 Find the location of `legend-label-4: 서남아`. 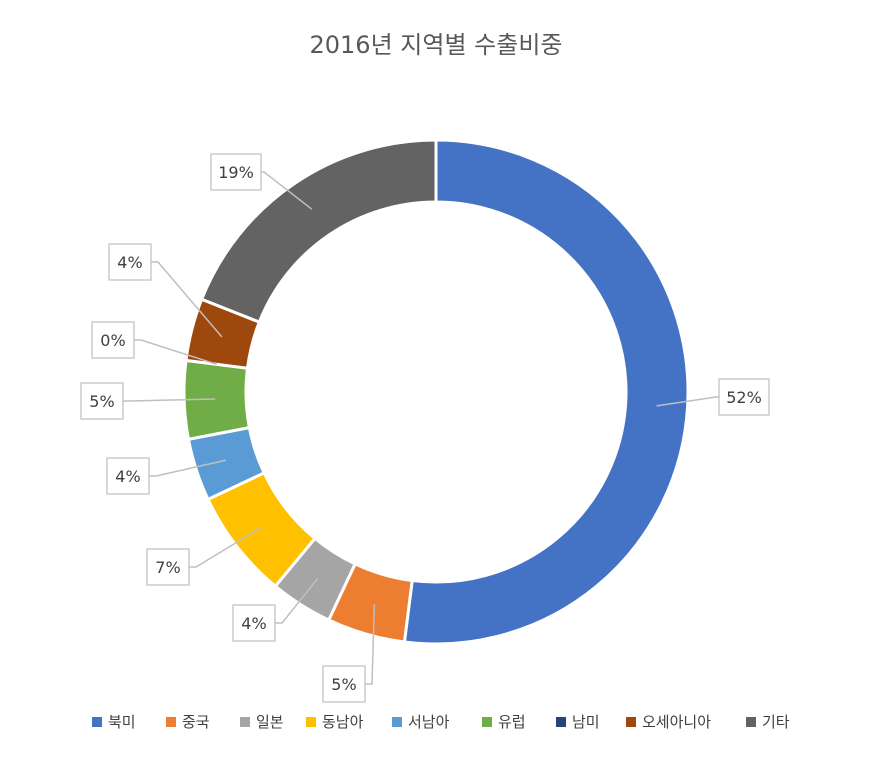

legend-label-4: 서남아 is located at coordinates (429, 722).